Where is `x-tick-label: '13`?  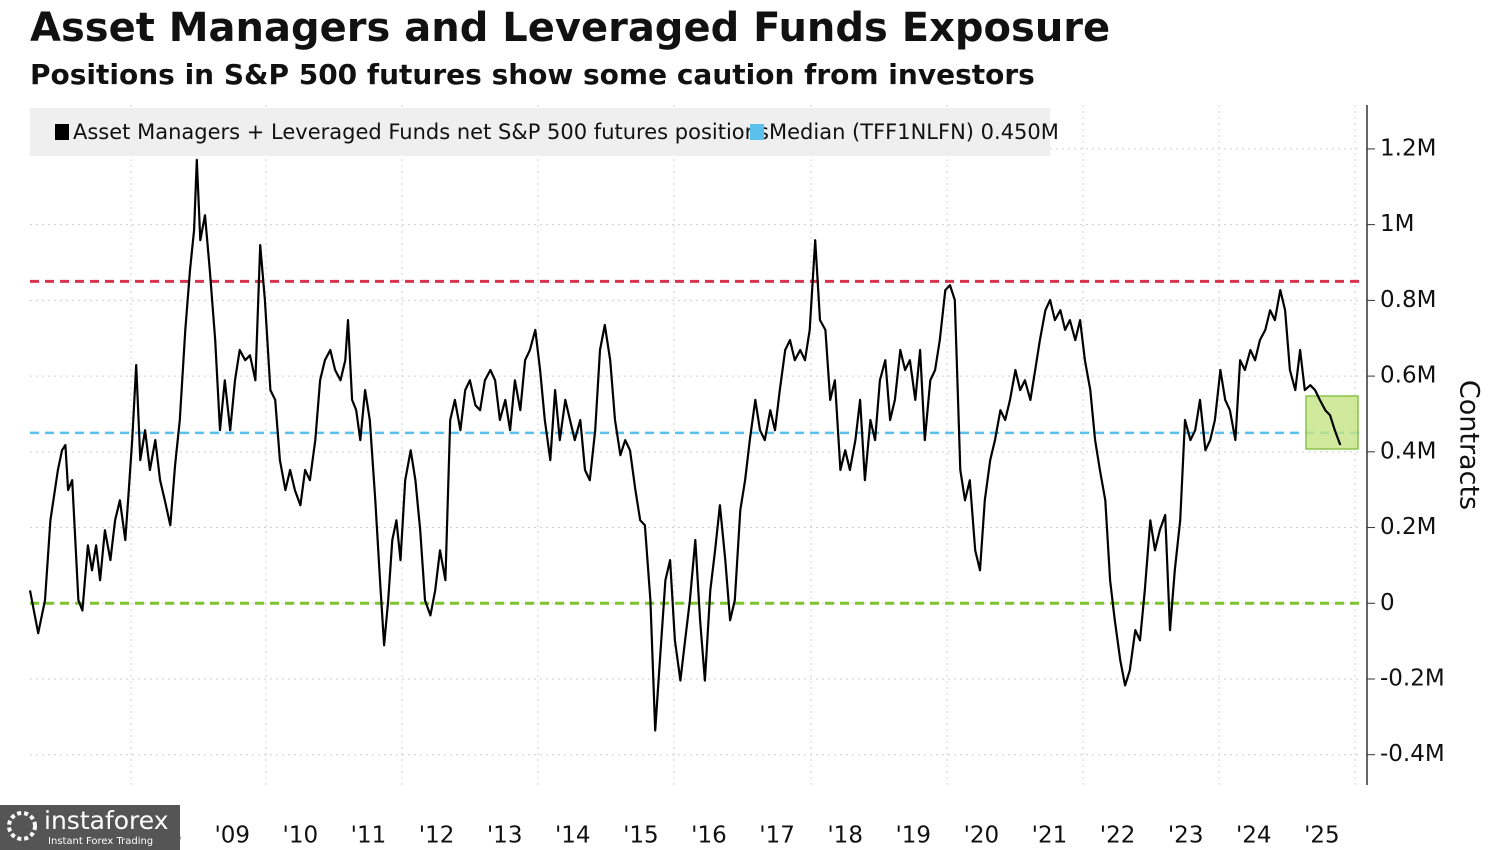
x-tick-label: '13 is located at coordinates (505, 836).